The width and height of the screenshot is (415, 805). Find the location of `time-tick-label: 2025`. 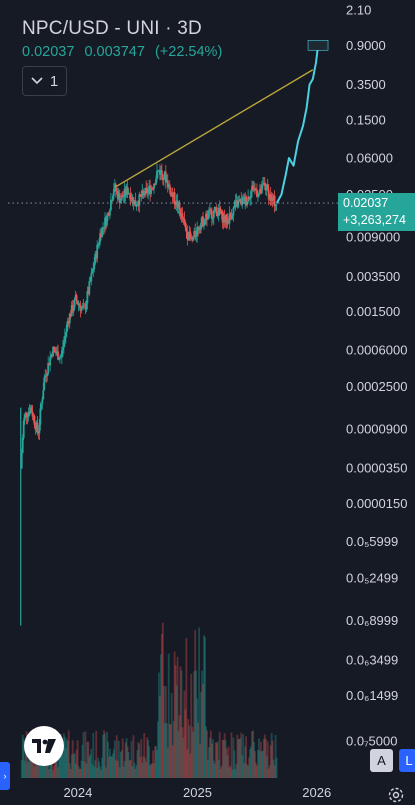

time-tick-label: 2025 is located at coordinates (197, 792).